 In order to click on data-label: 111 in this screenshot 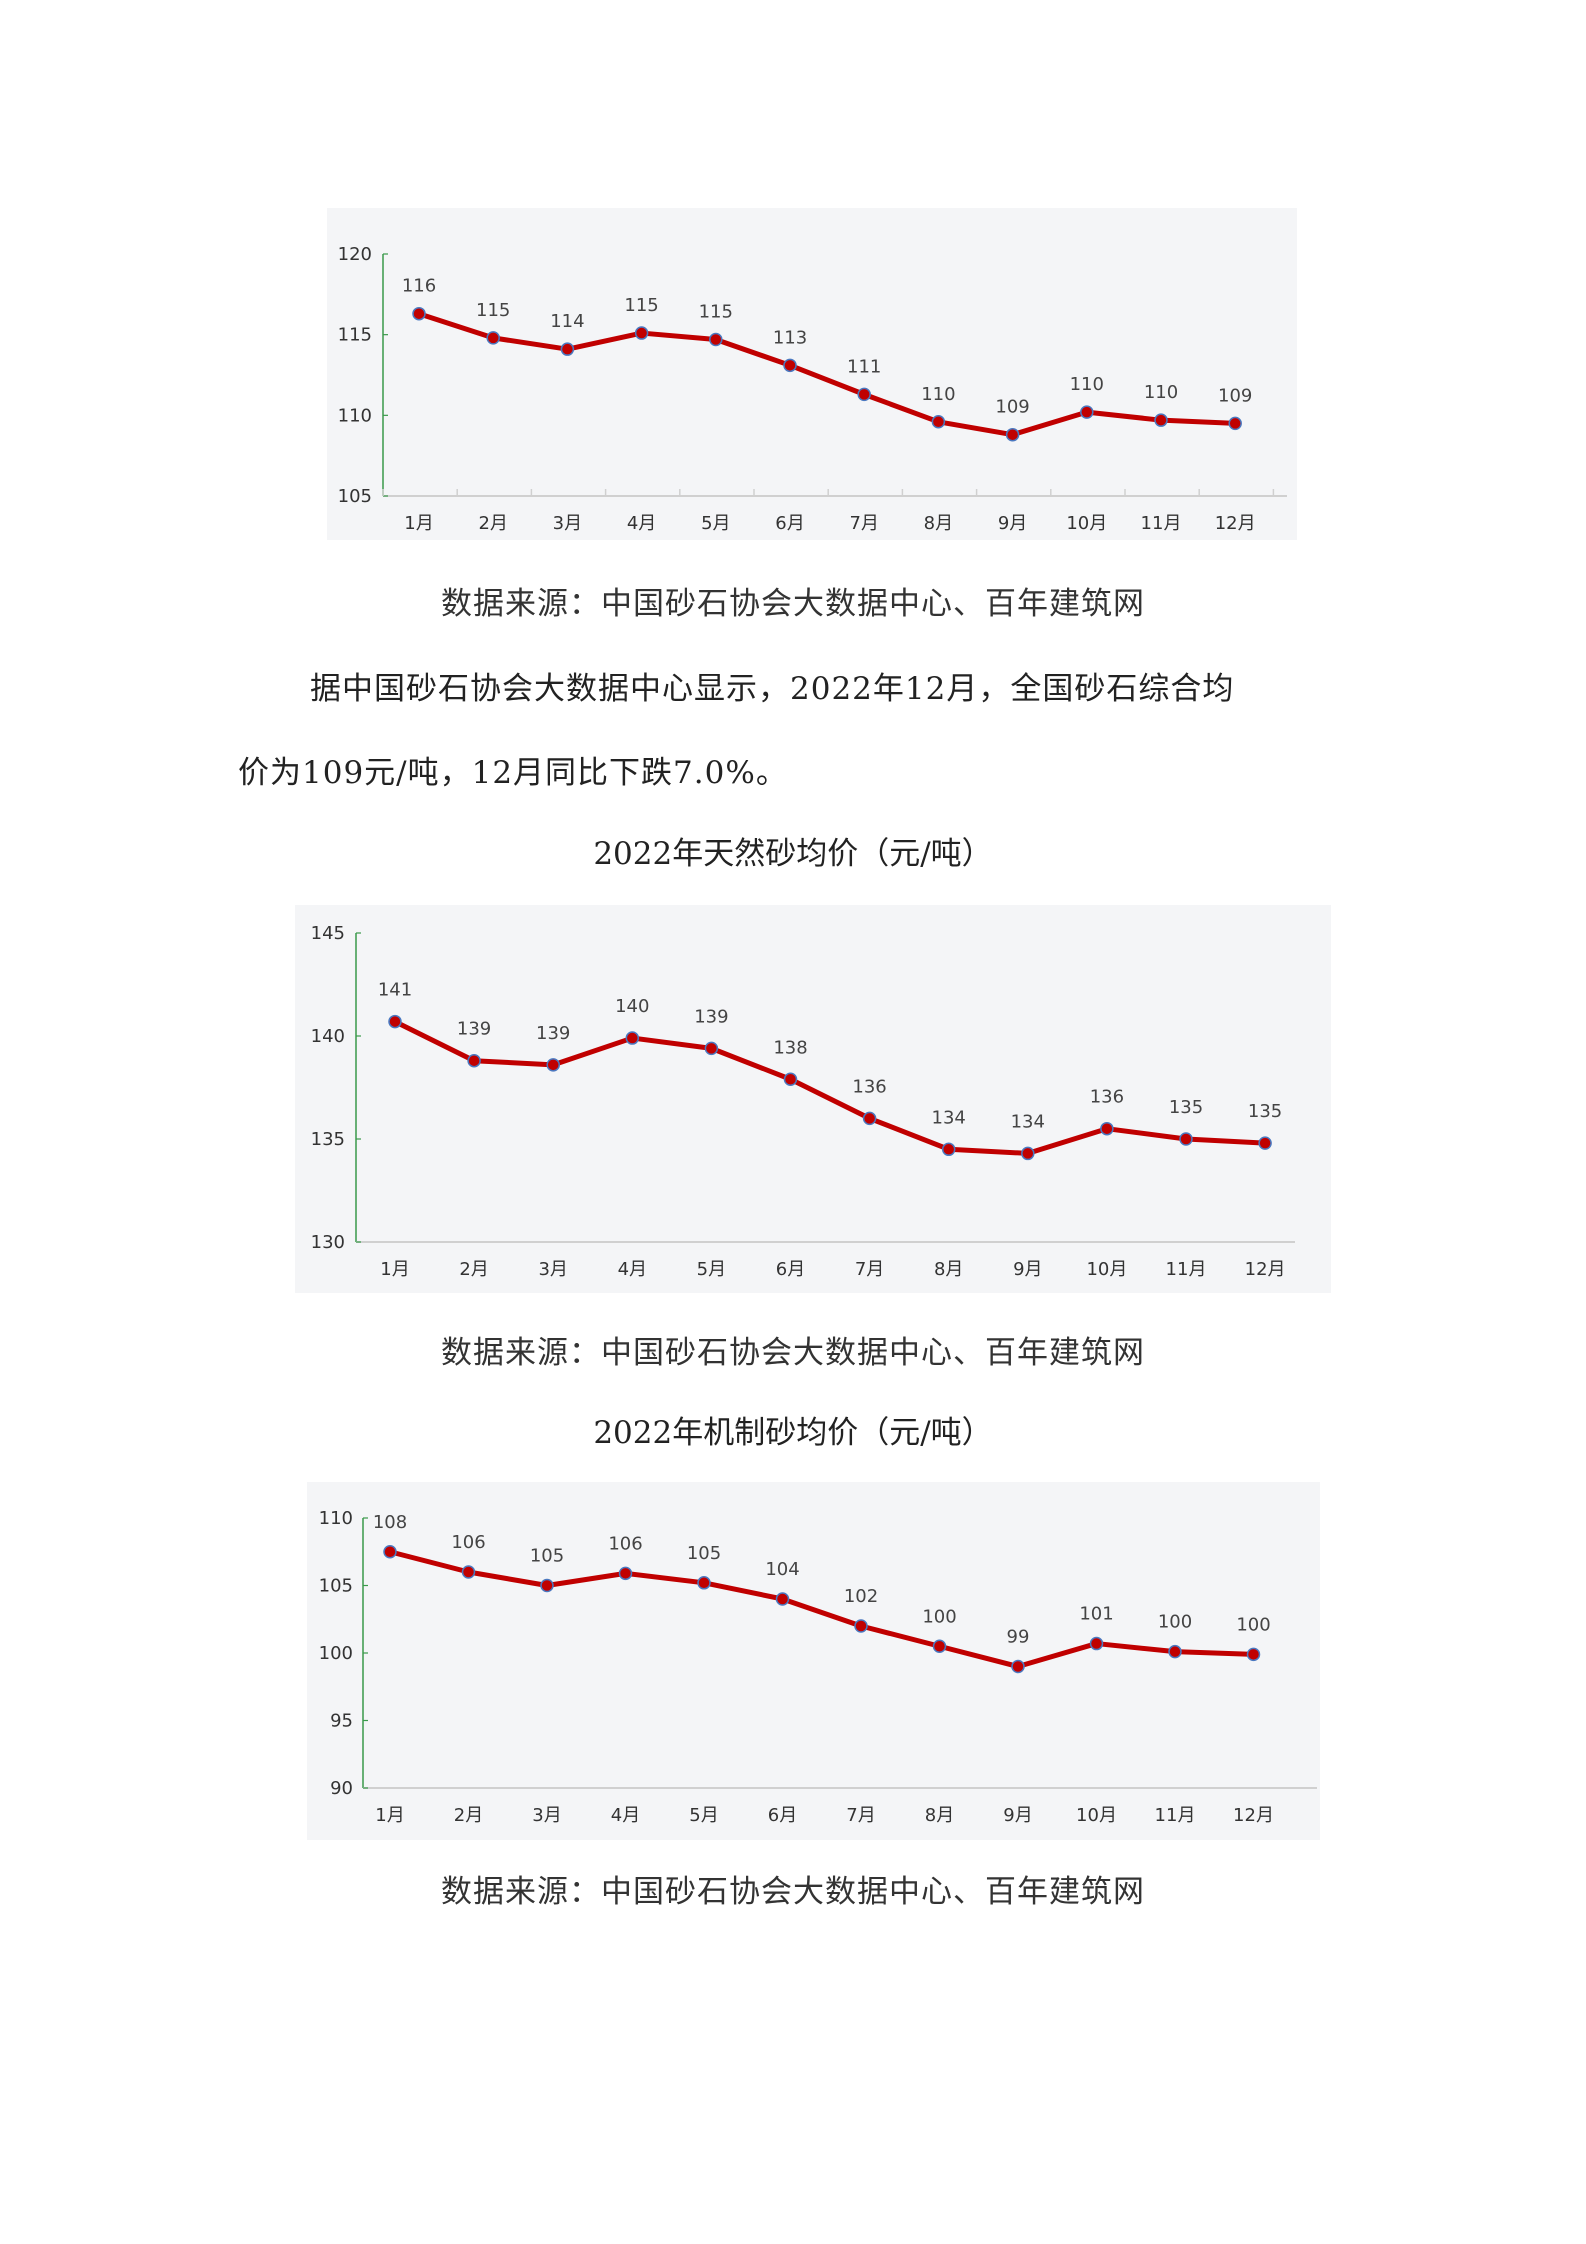, I will do `click(864, 366)`.